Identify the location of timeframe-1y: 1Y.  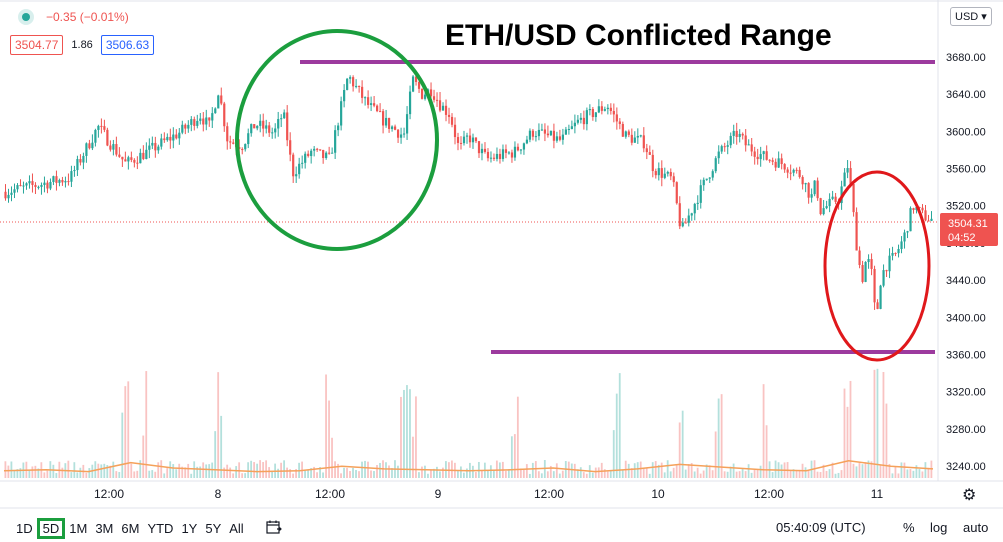
(189, 528).